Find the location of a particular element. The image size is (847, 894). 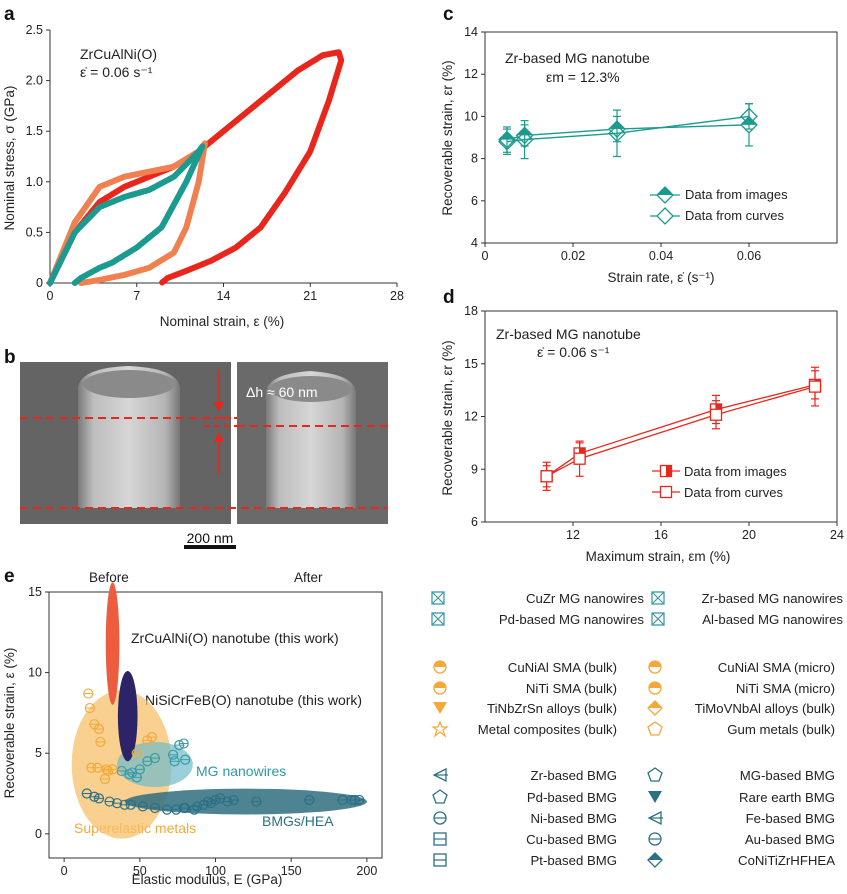

x-tick-label: 24 is located at coordinates (837, 535).